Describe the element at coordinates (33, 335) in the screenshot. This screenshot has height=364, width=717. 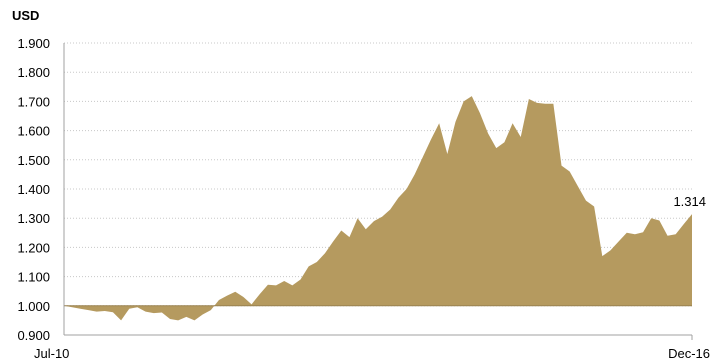
I see `y-tick-label: 0.900` at that location.